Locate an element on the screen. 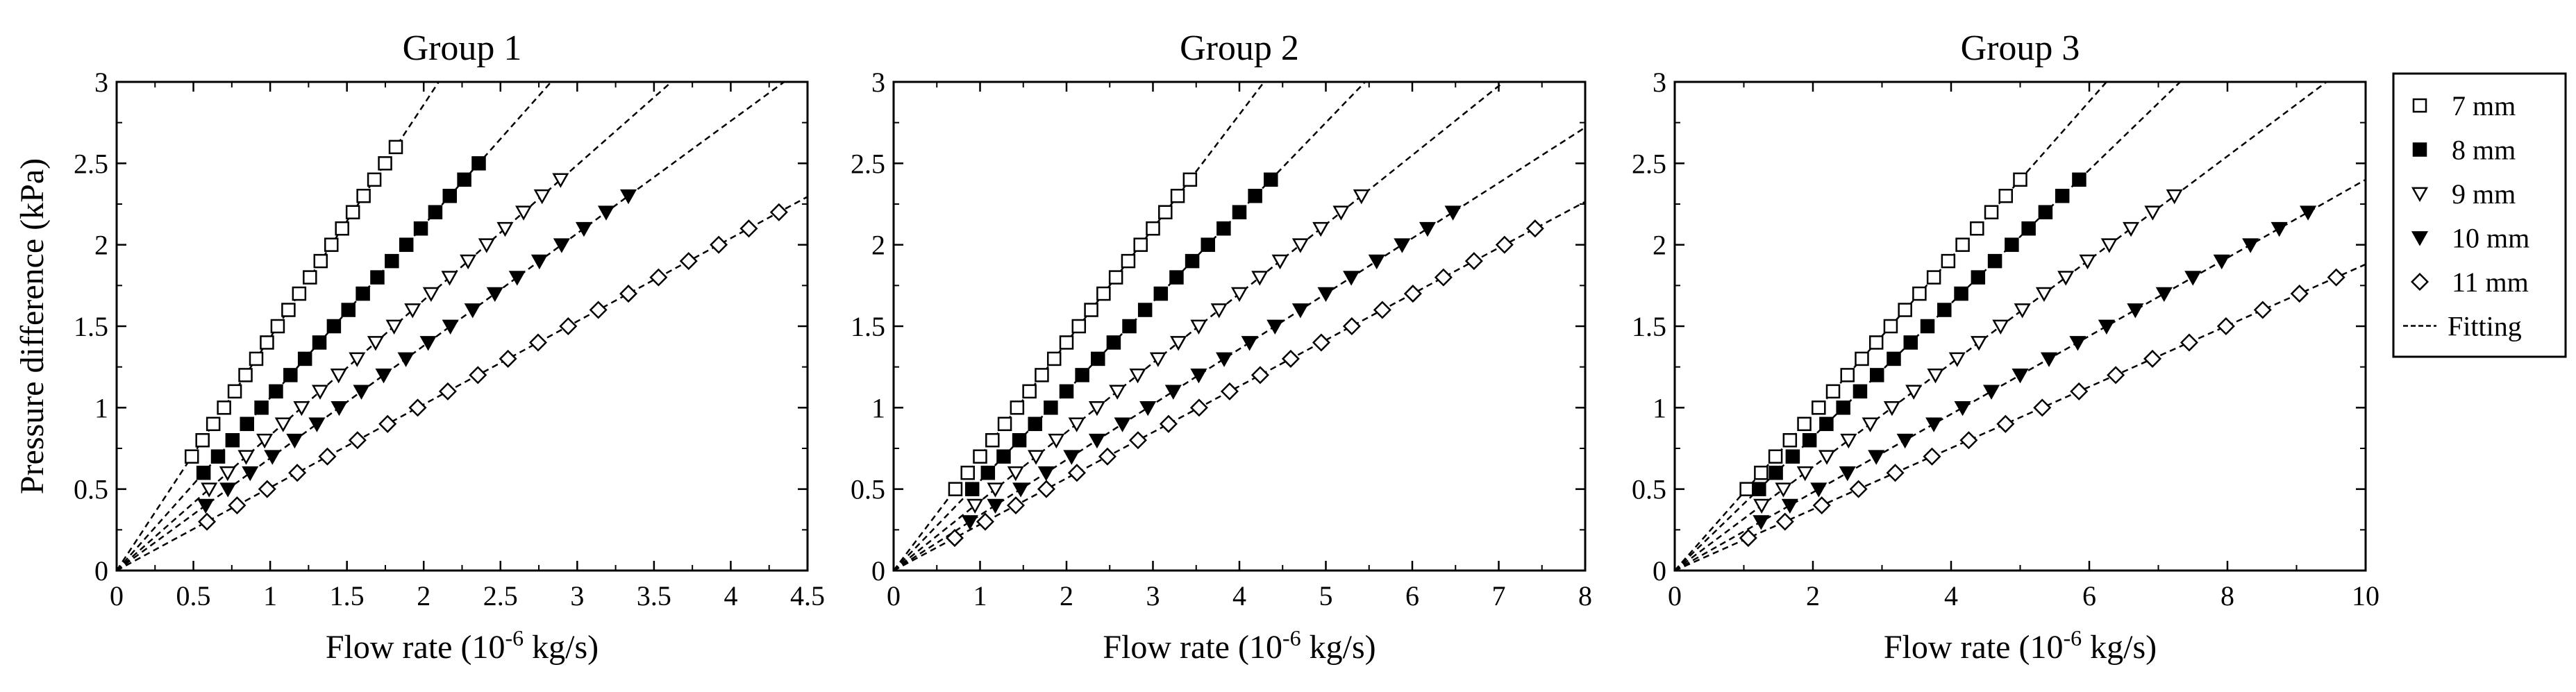  y-tick-label: 3 is located at coordinates (878, 82).